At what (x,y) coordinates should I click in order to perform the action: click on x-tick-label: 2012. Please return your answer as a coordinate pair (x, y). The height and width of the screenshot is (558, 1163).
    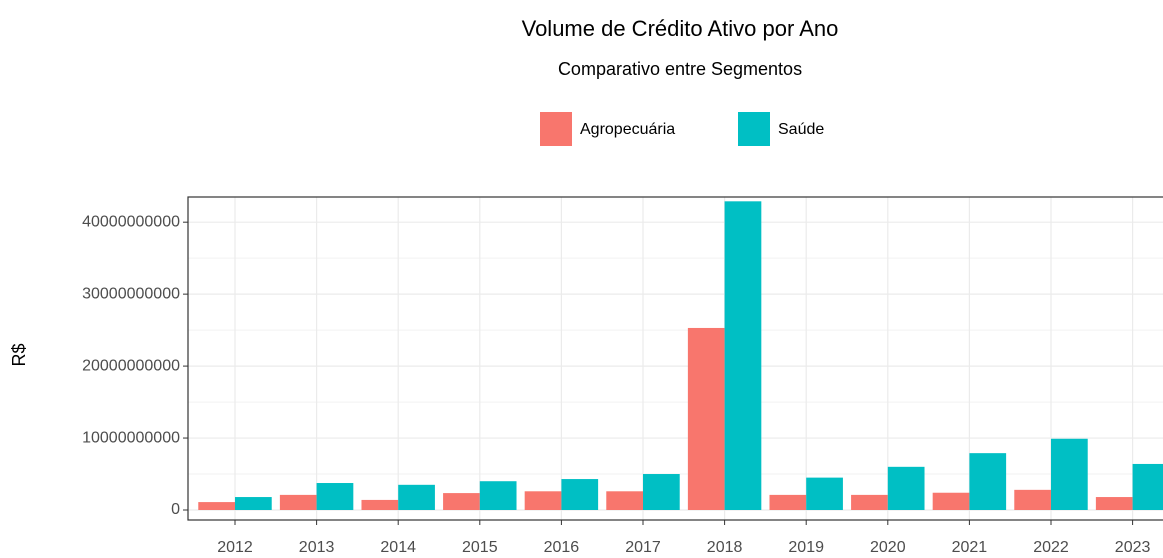
    Looking at the image, I should click on (235, 547).